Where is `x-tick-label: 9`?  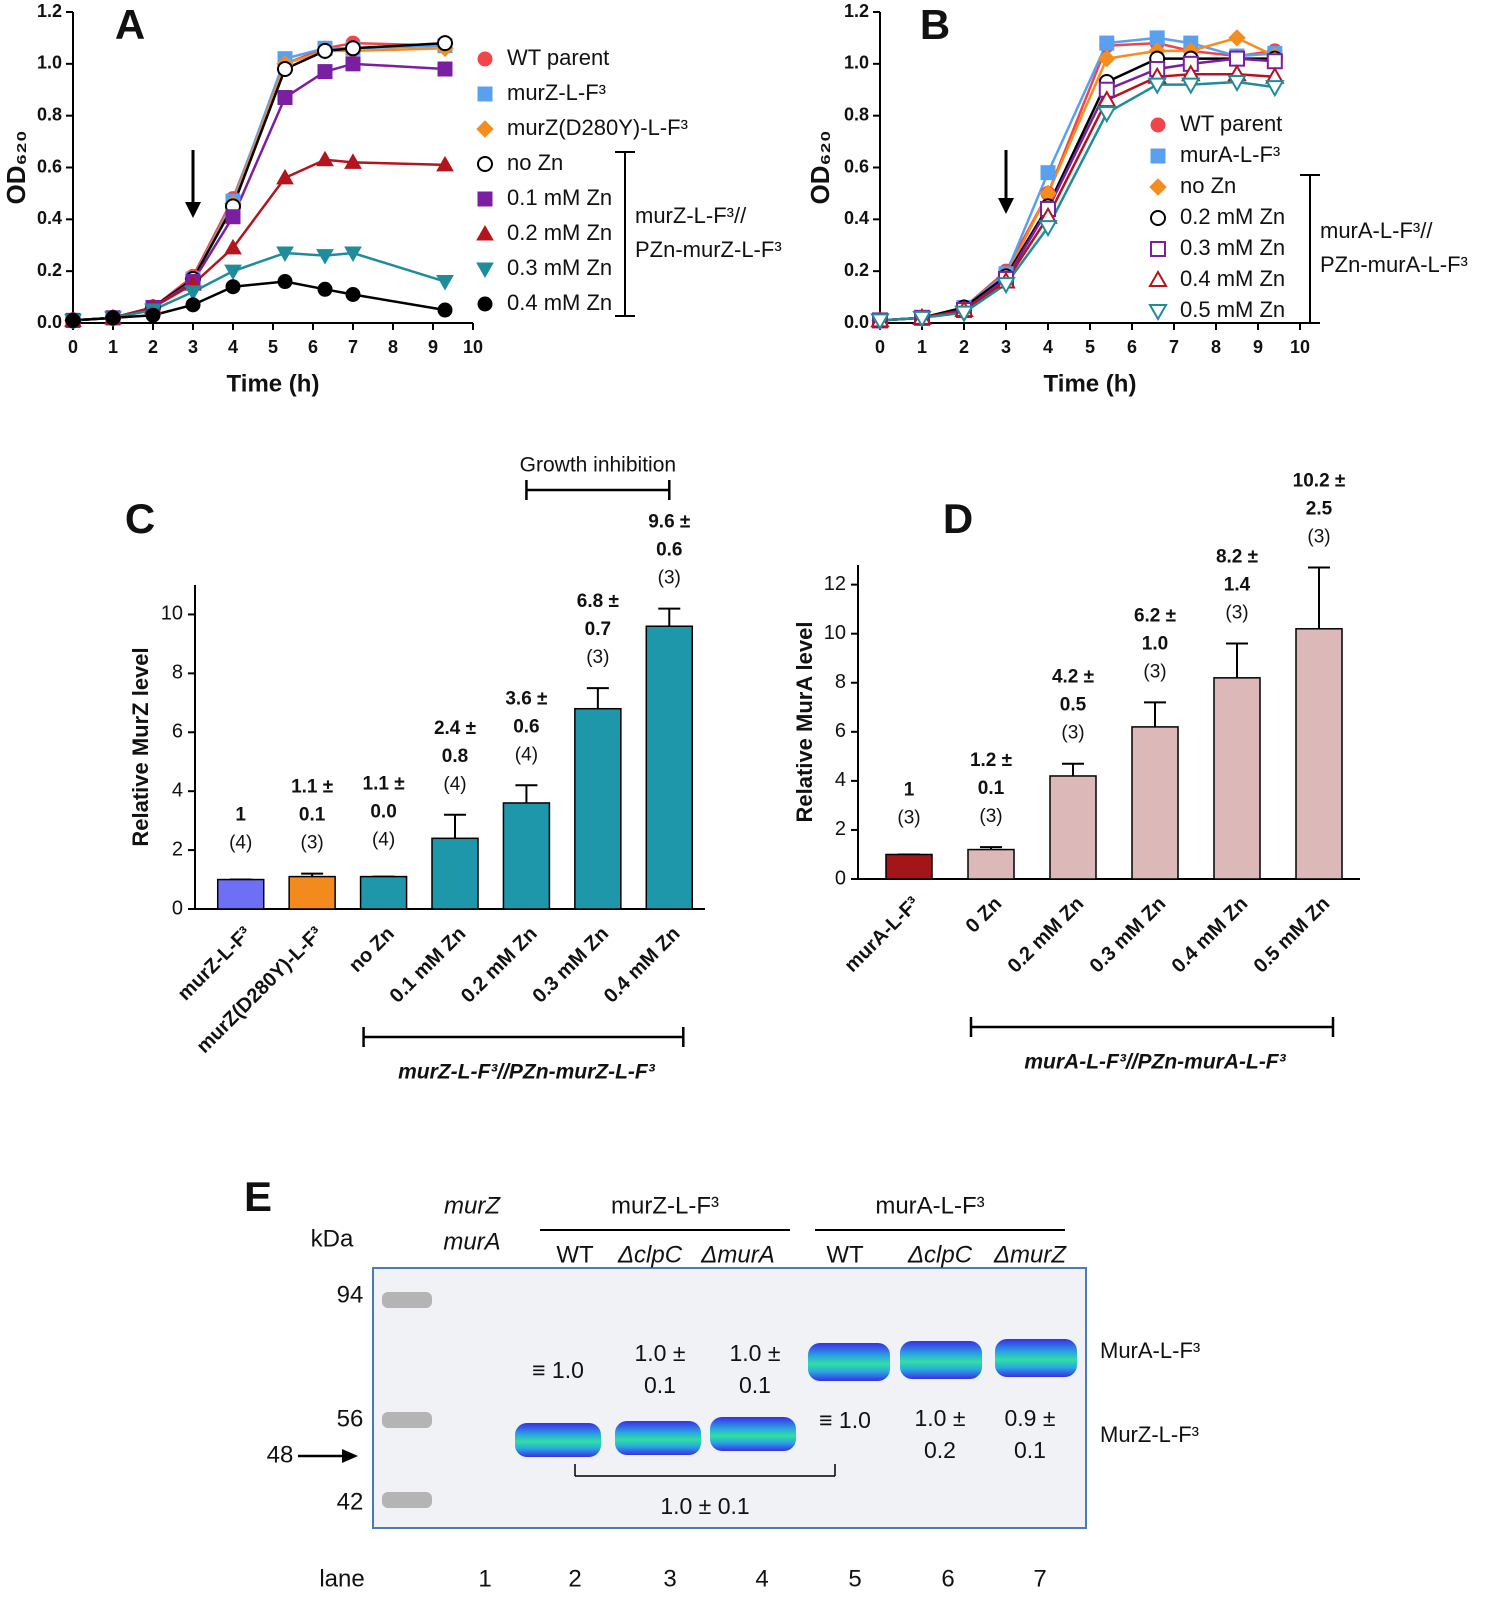
x-tick-label: 9 is located at coordinates (1258, 347).